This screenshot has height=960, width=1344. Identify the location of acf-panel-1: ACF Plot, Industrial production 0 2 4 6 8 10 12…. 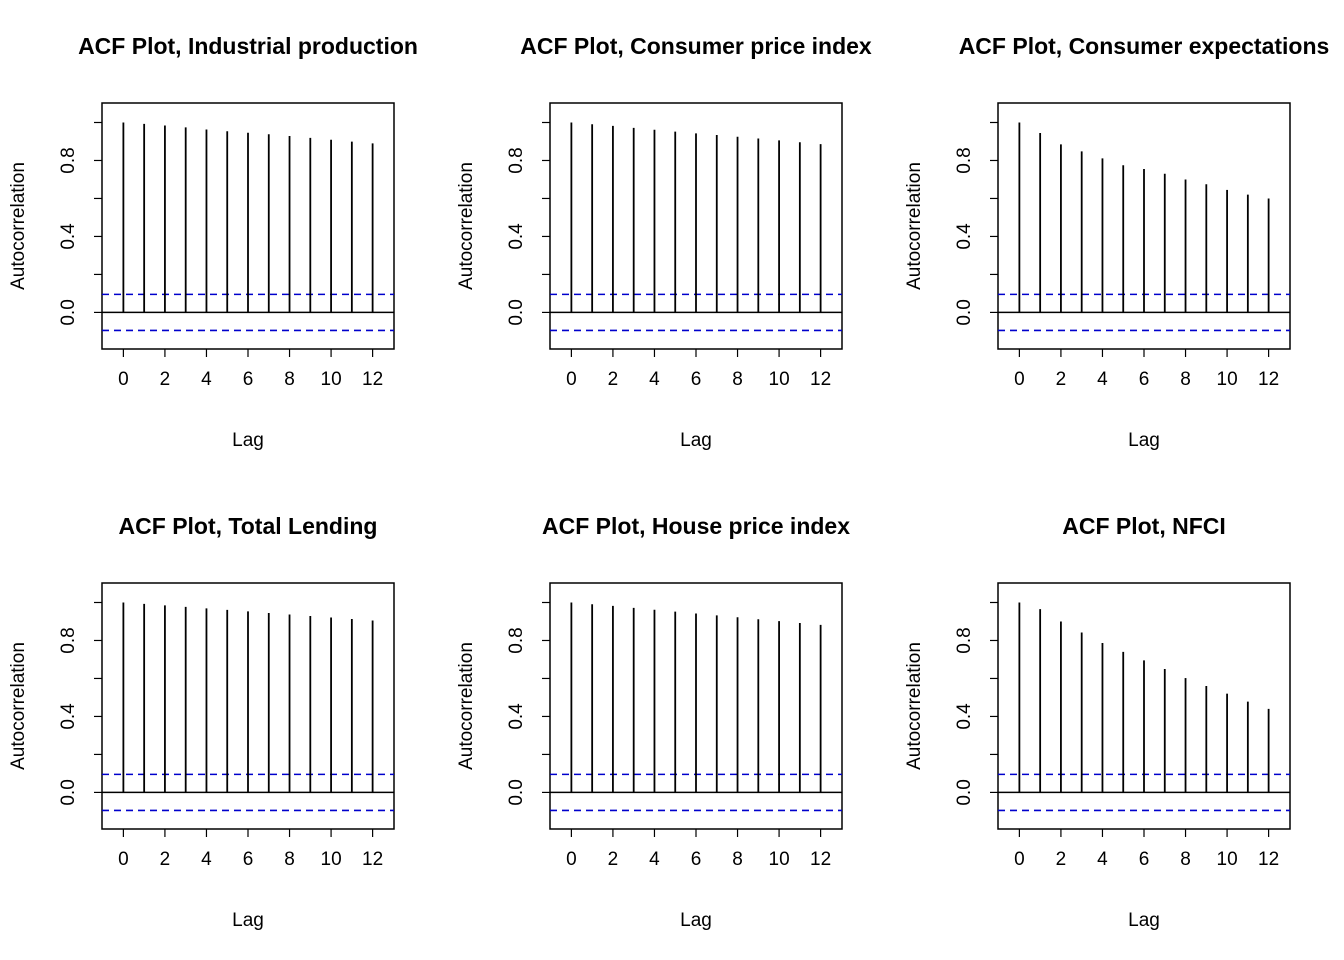
(213, 242).